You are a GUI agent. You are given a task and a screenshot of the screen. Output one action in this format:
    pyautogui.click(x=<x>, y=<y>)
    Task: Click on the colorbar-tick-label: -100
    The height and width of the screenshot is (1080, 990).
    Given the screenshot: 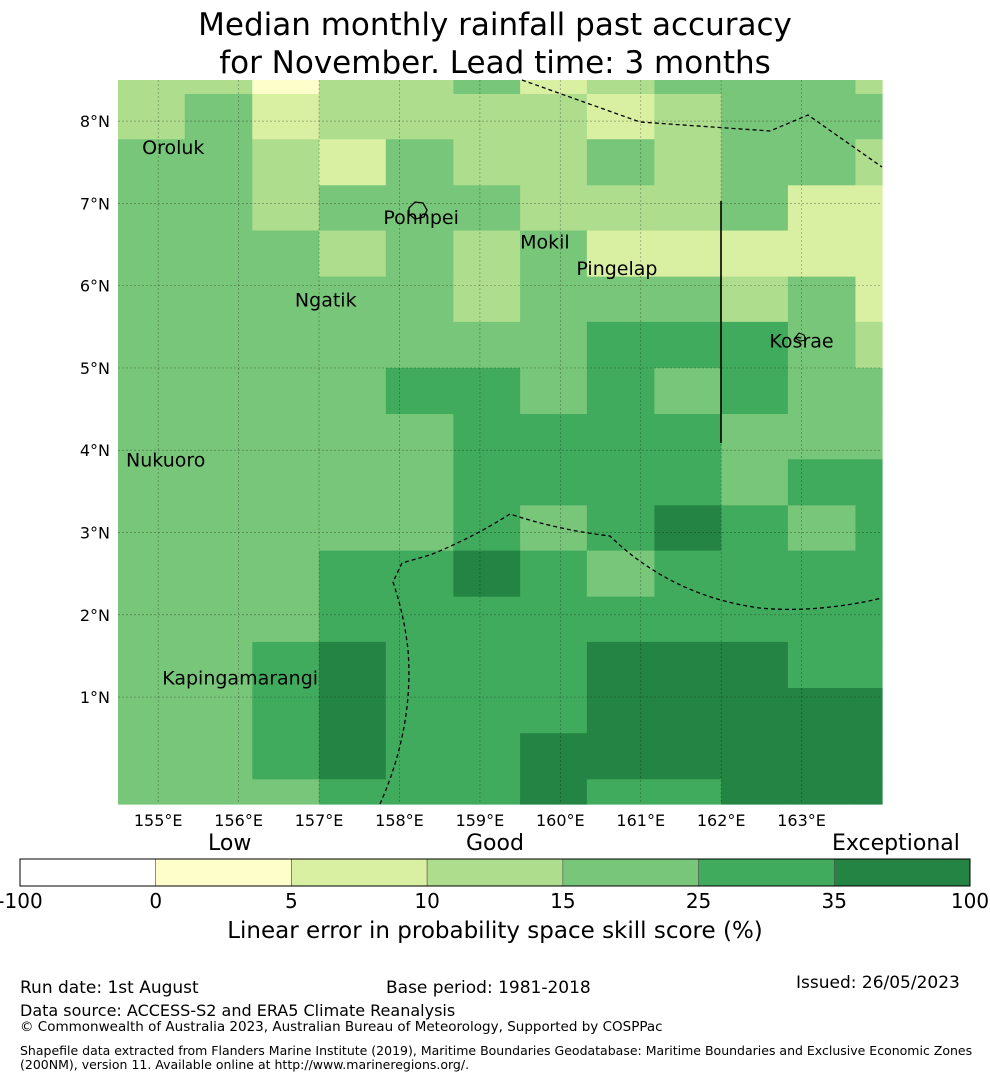 What is the action you would take?
    pyautogui.click(x=21, y=901)
    